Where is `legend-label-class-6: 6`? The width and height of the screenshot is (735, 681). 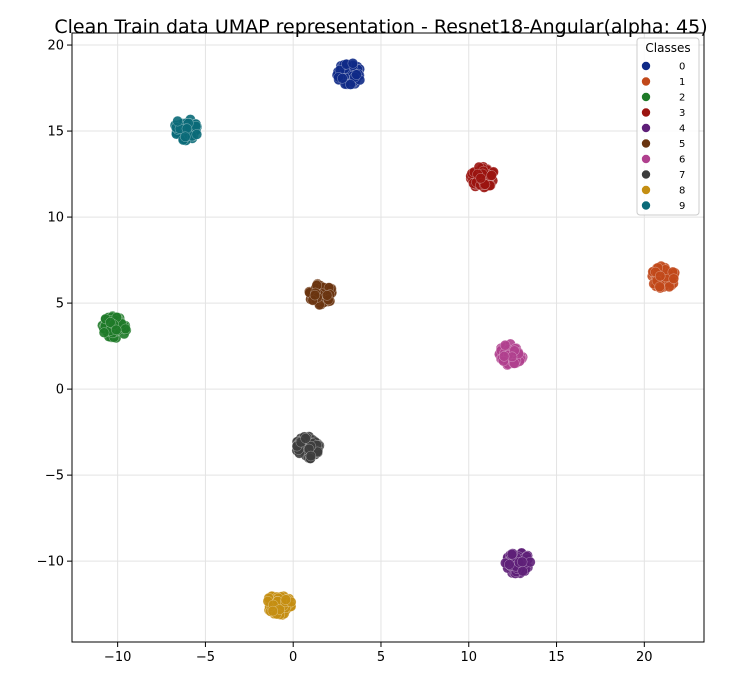 legend-label-class-6: 6 is located at coordinates (682, 160).